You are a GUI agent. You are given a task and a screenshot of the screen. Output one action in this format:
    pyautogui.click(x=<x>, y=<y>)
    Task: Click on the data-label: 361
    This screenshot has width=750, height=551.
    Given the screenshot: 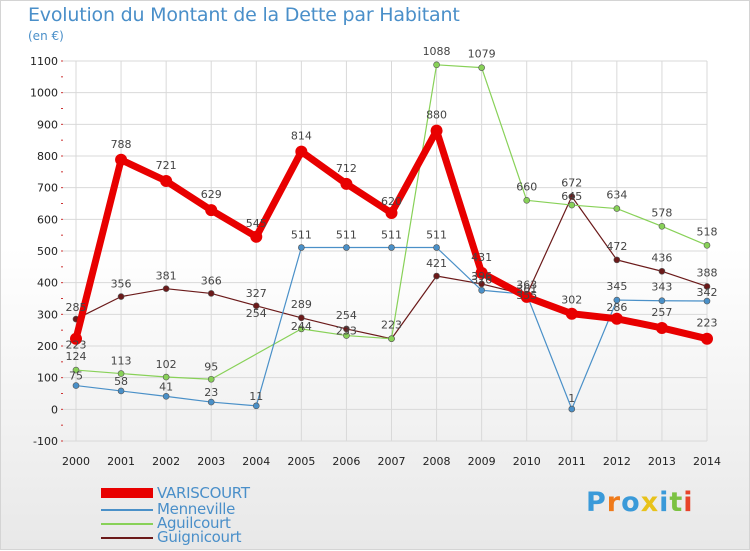 What is the action you would take?
    pyautogui.click(x=526, y=289)
    